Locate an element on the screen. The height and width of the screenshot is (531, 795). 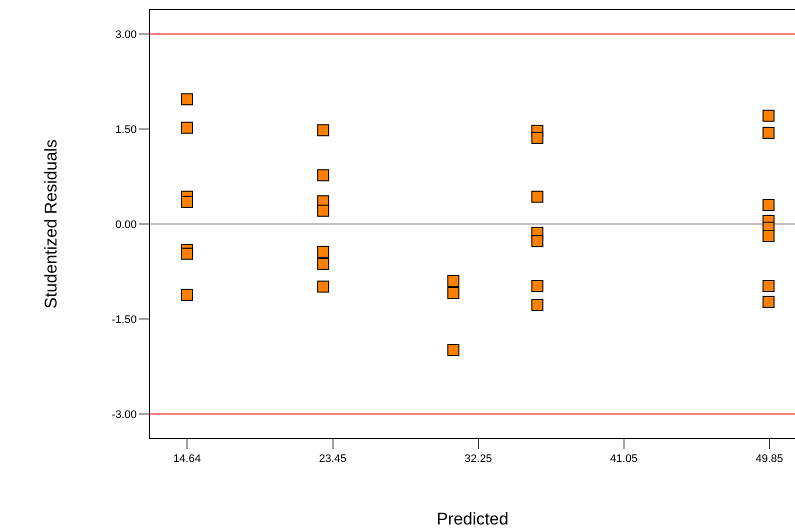
x-tick-label: 23.45 is located at coordinates (332, 459).